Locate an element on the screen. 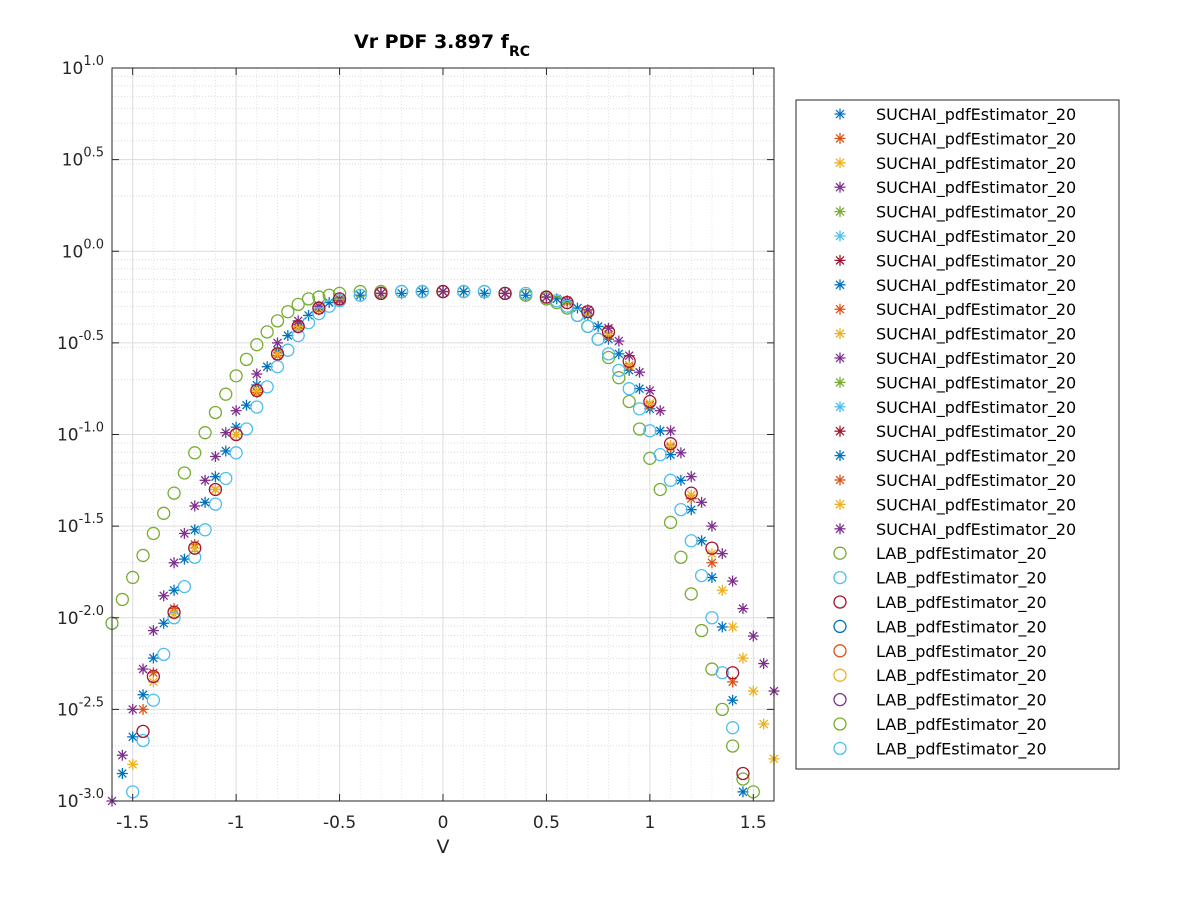  y-tick-label: 10-0.5 is located at coordinates (80, 341).